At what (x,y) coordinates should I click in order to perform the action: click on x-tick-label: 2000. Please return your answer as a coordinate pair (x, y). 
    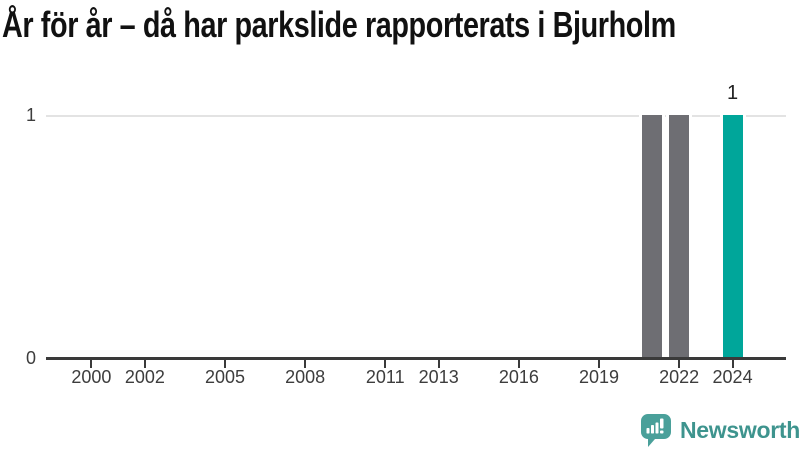
    Looking at the image, I should click on (91, 377).